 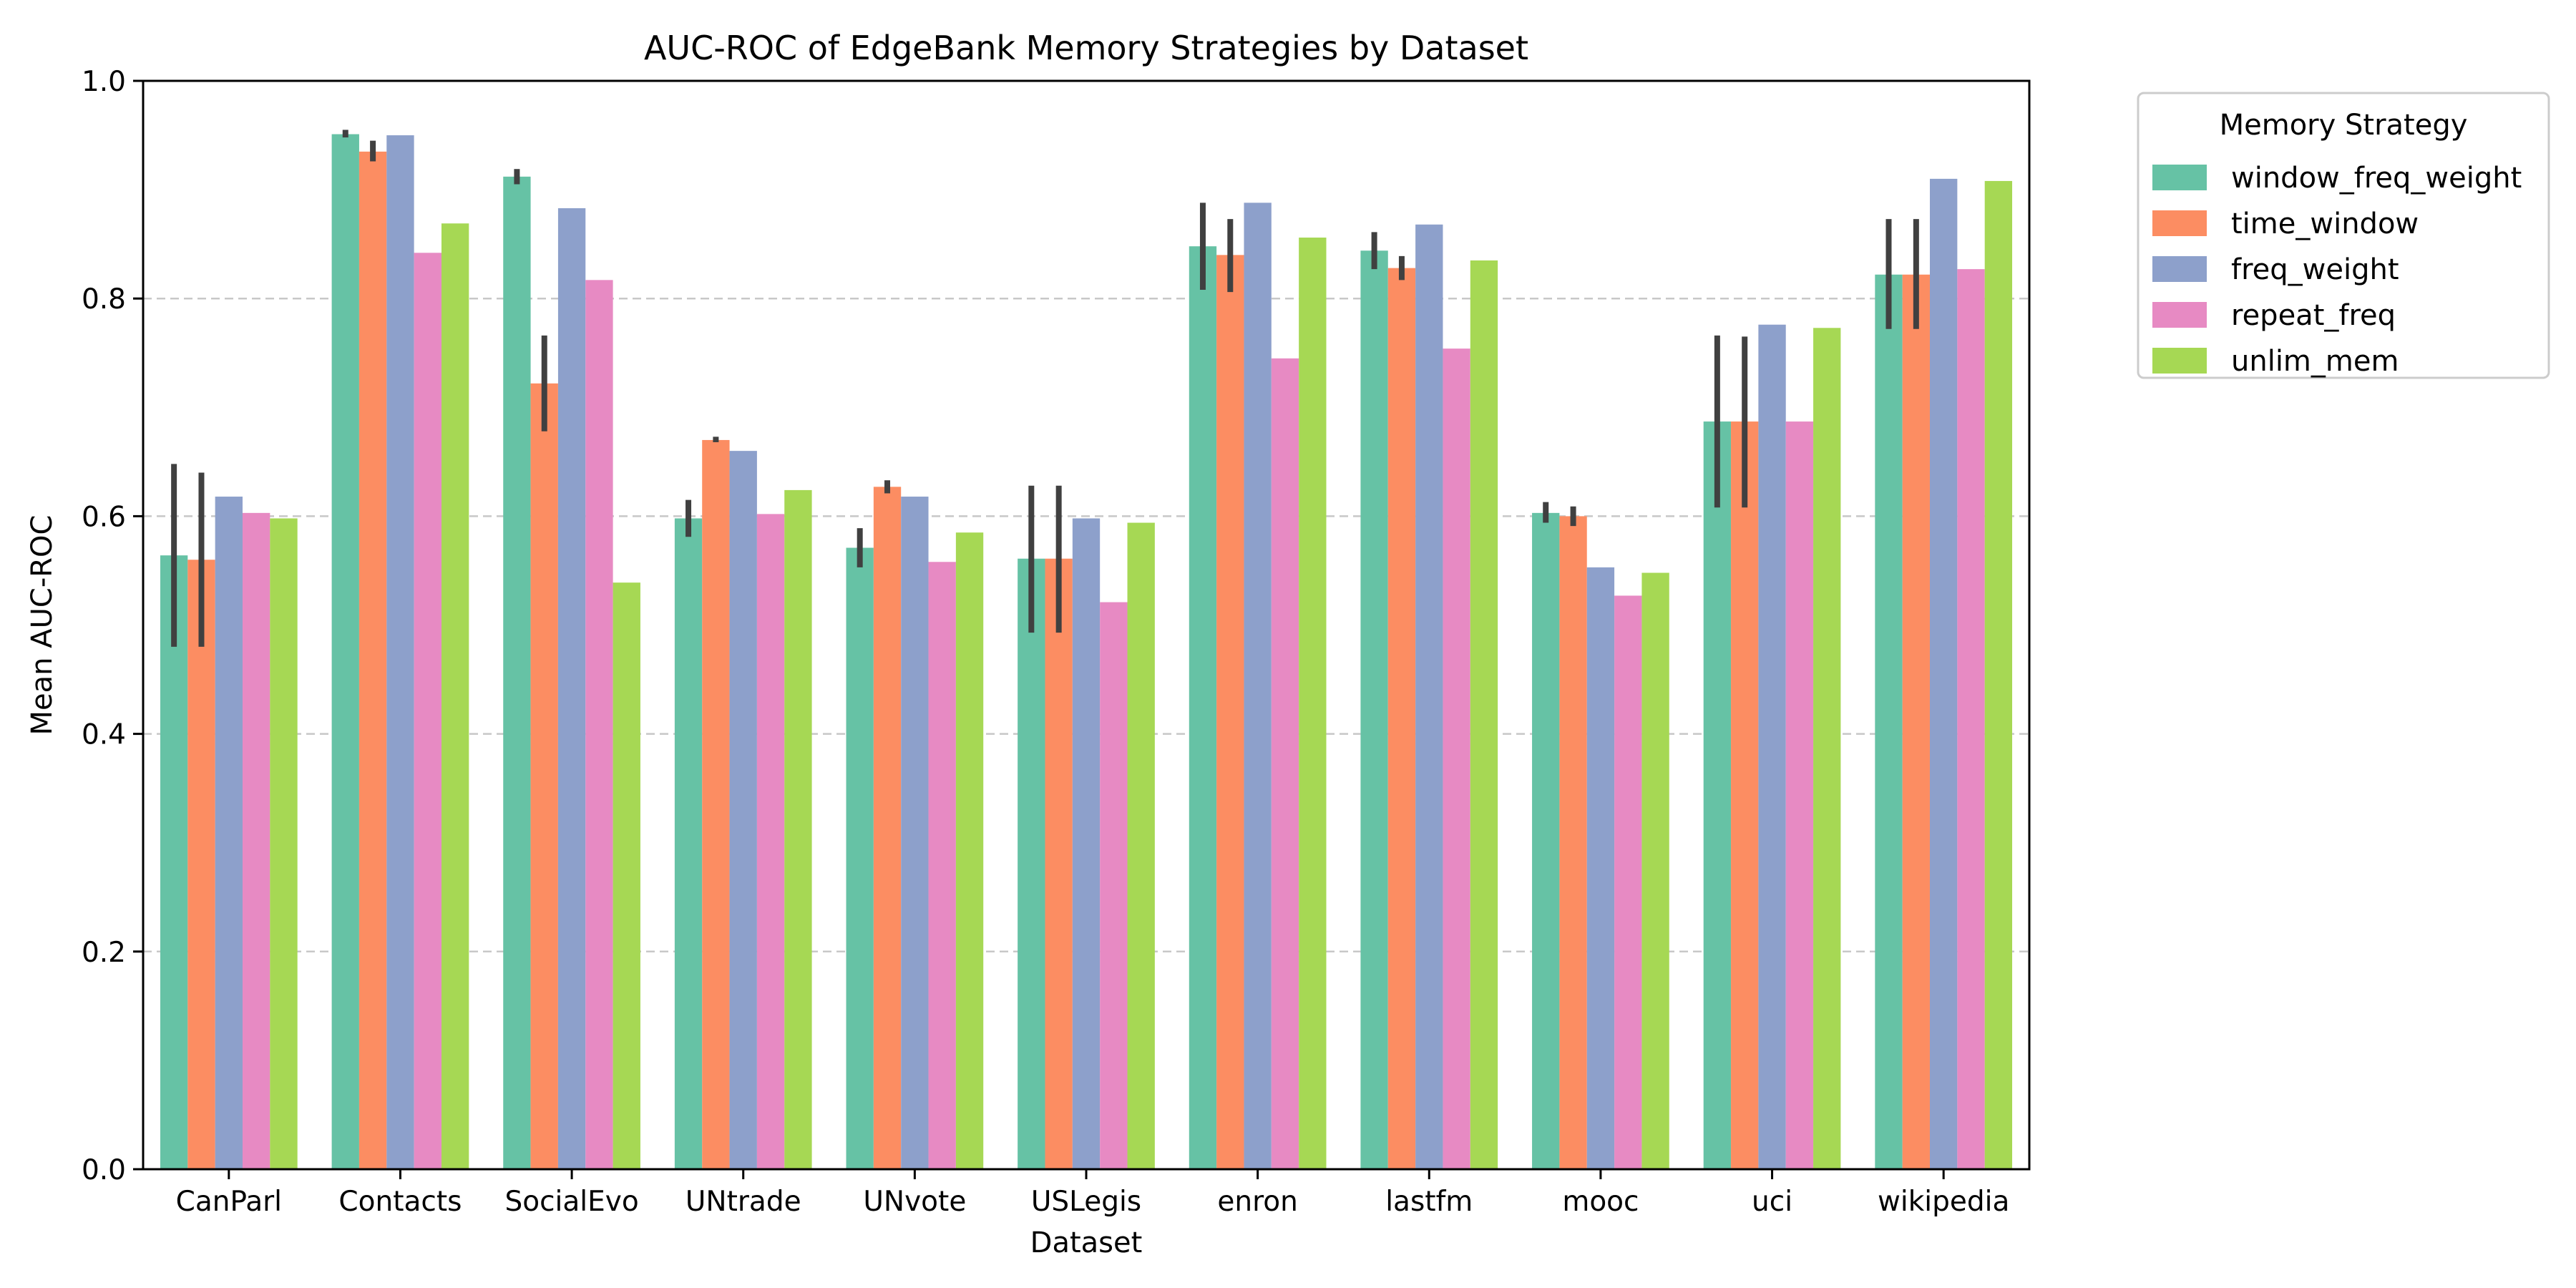 I want to click on bar-unlim_mem-uci, so click(x=1827, y=749).